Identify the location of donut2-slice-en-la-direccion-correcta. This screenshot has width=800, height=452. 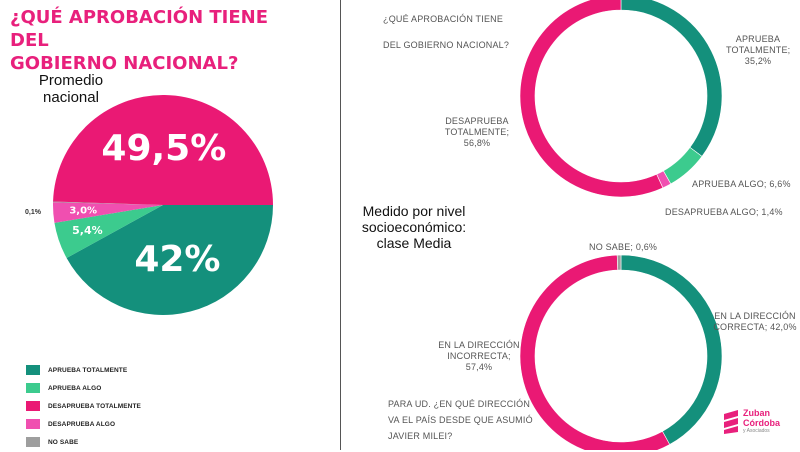
(671, 349).